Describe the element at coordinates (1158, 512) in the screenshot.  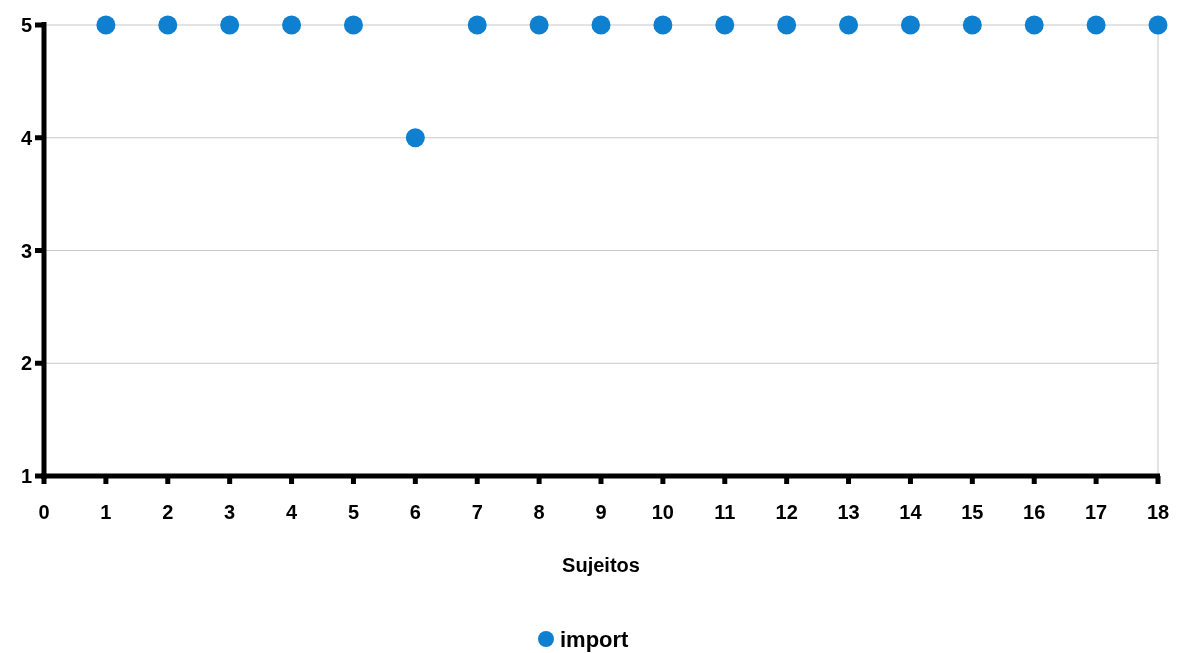
I see `x-tick-label: 18` at that location.